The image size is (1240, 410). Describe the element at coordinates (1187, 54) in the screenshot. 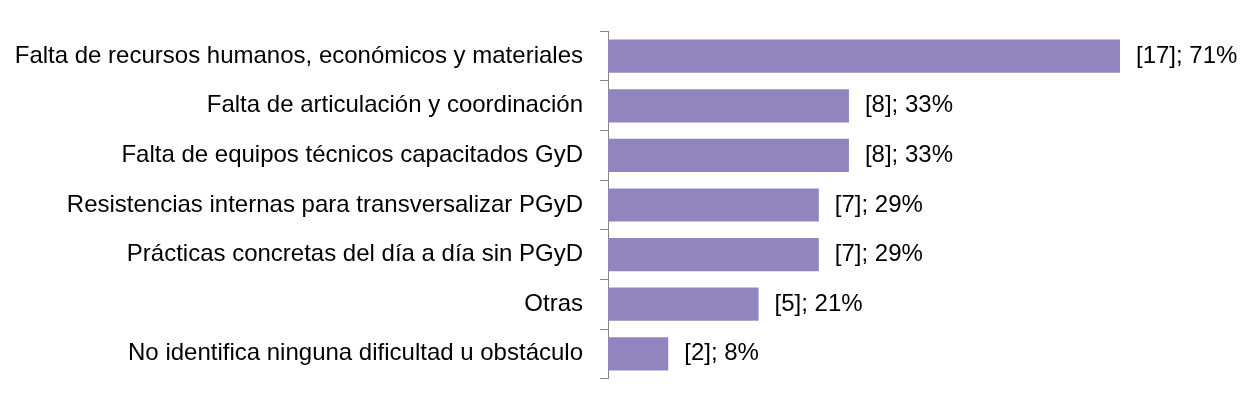

I see `data-label: [17]; 71%` at that location.